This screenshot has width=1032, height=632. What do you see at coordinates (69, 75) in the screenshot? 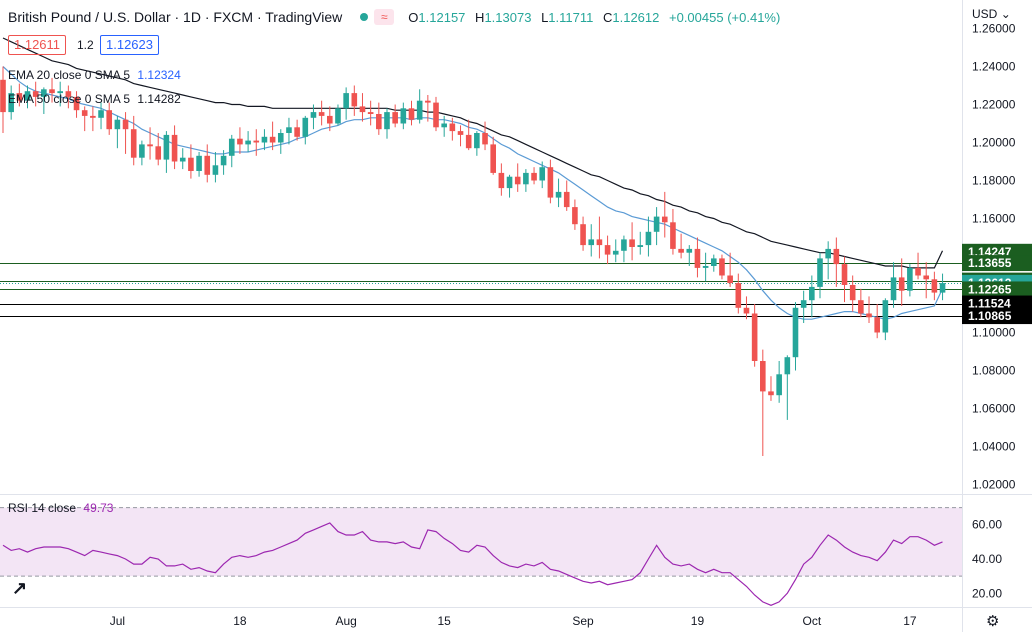
I see `ema20-label: EMA 20 close 0 SMA 5` at bounding box center [69, 75].